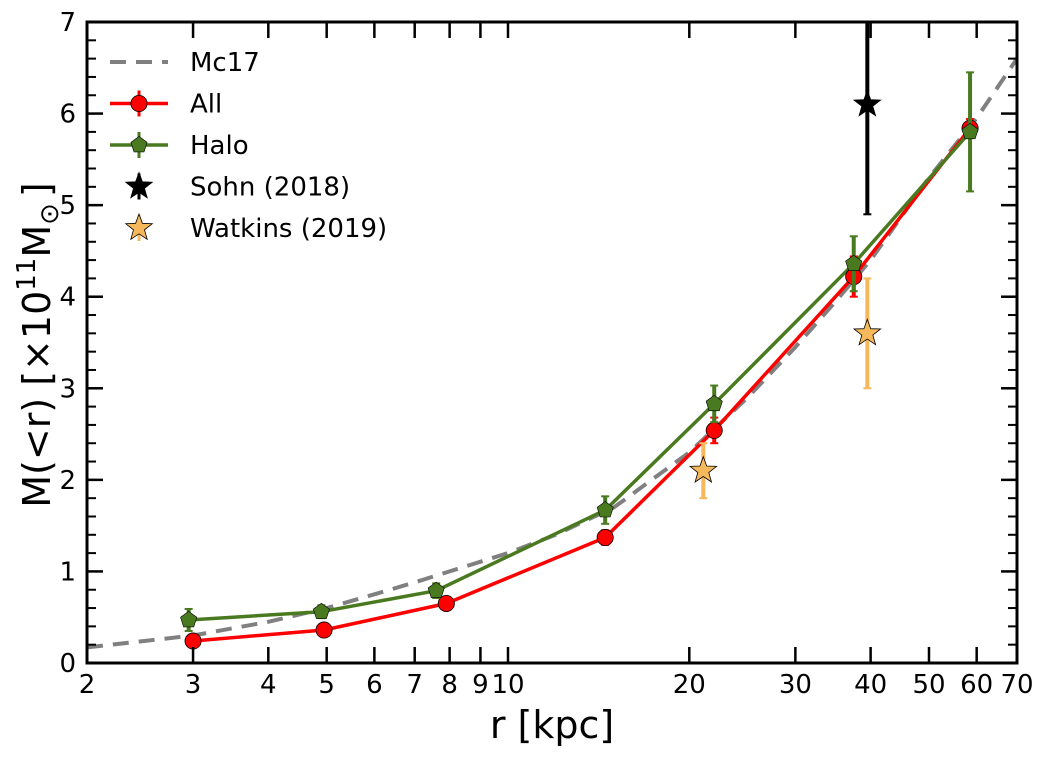 The image size is (1044, 758). Describe the element at coordinates (414, 685) in the screenshot. I see `x-tick-label: 7` at that location.